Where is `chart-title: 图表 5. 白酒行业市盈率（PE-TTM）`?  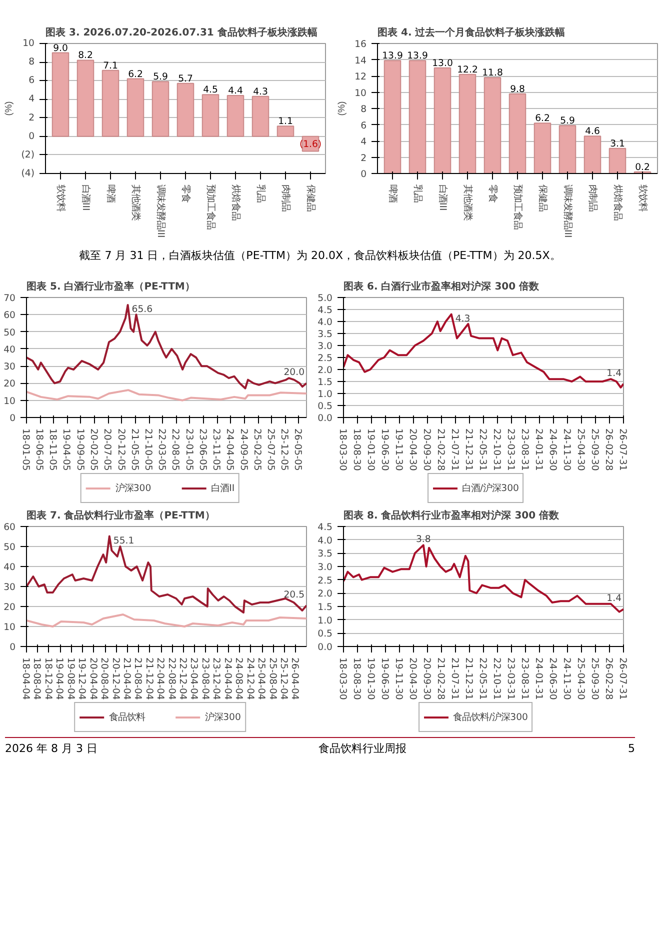
chart-title: 图表 5. 白酒行业市盈率（PE-TTM） is located at coordinates (110, 286).